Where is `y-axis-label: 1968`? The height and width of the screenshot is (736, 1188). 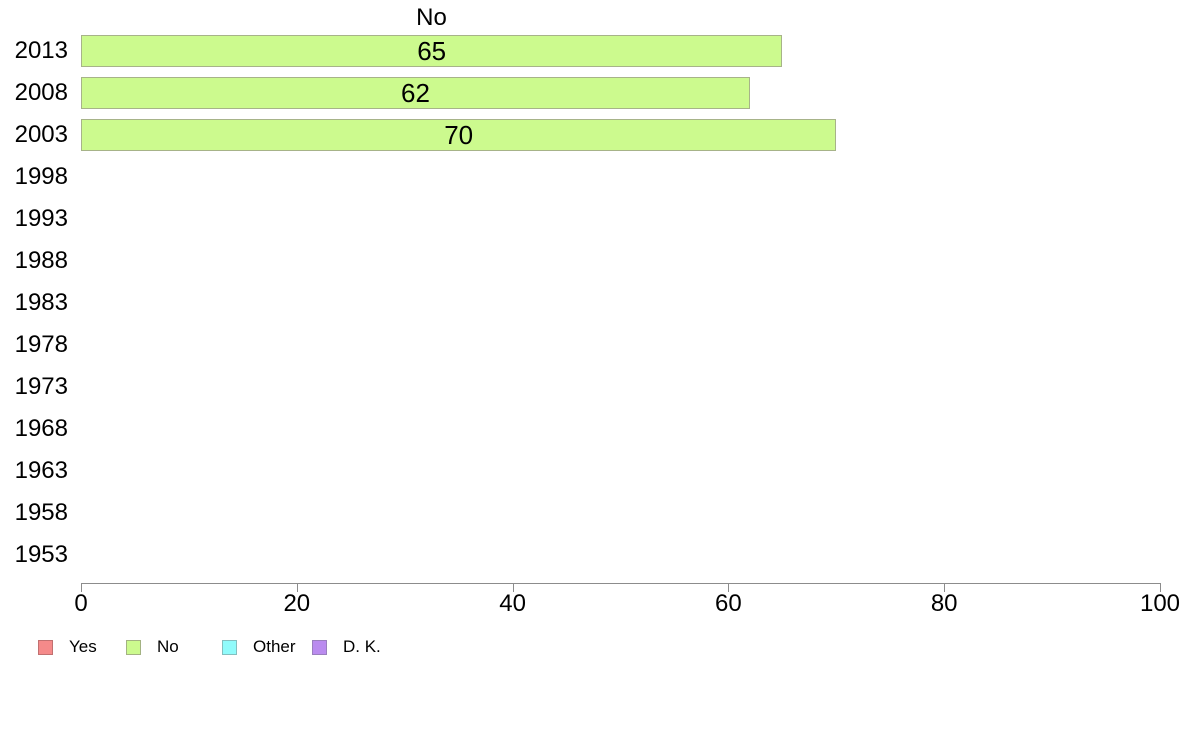
y-axis-label: 1968 is located at coordinates (41, 428).